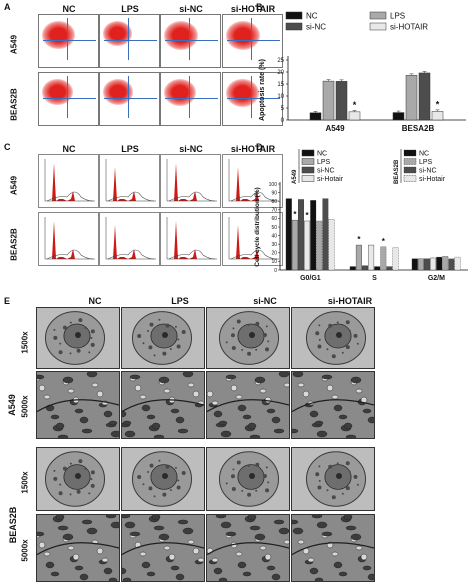 The image size is (474, 585). What do you see at coordinates (275, 271) in the screenshot?
I see `y-tick-label-0: 0` at bounding box center [275, 271].